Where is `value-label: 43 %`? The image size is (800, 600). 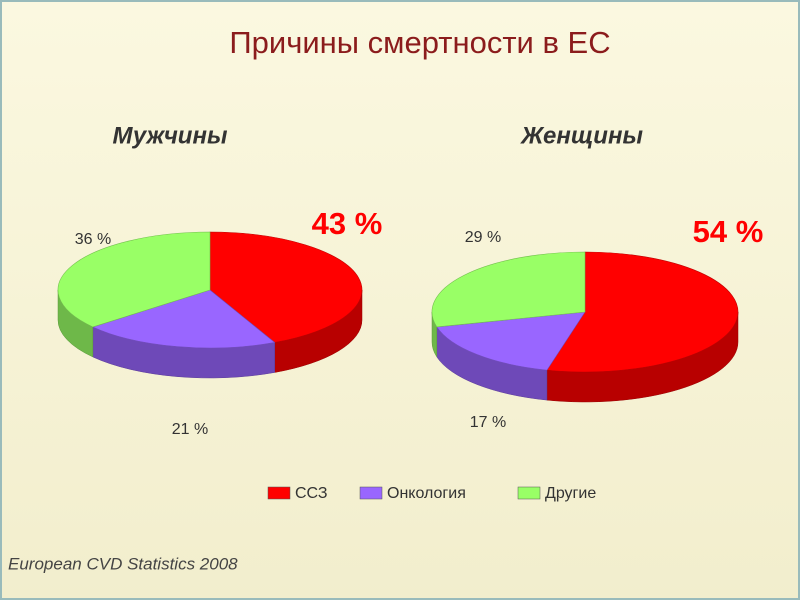 value-label: 43 % is located at coordinates (347, 223).